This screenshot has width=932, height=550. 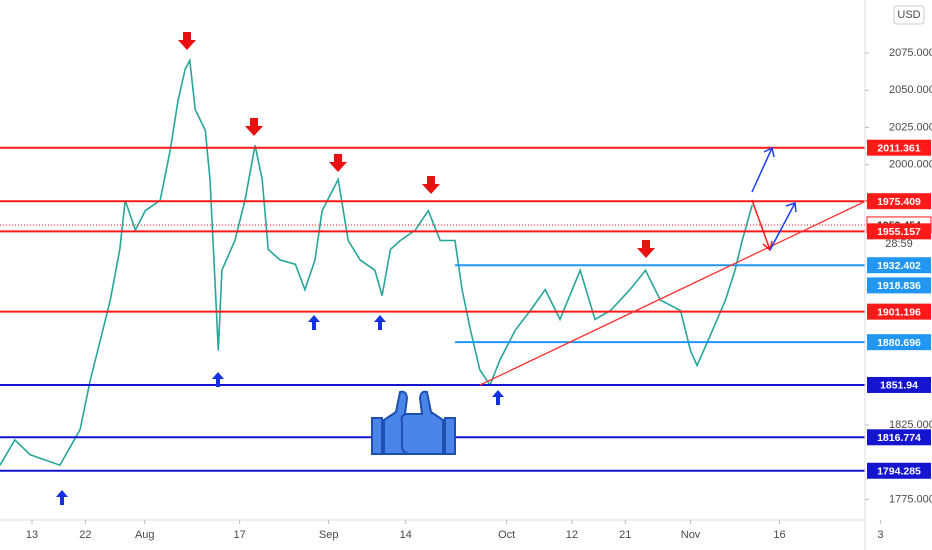 I want to click on x-tick-label: 21, so click(x=625, y=535).